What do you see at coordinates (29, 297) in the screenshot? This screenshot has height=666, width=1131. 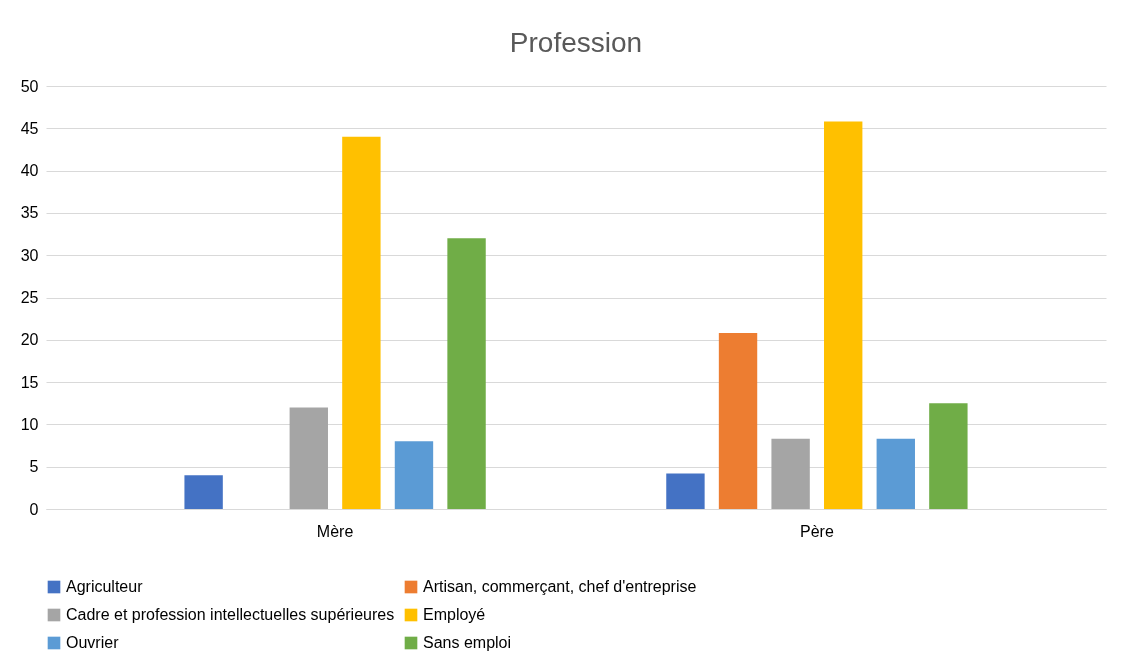 I see `y-tick-label: 25` at bounding box center [29, 297].